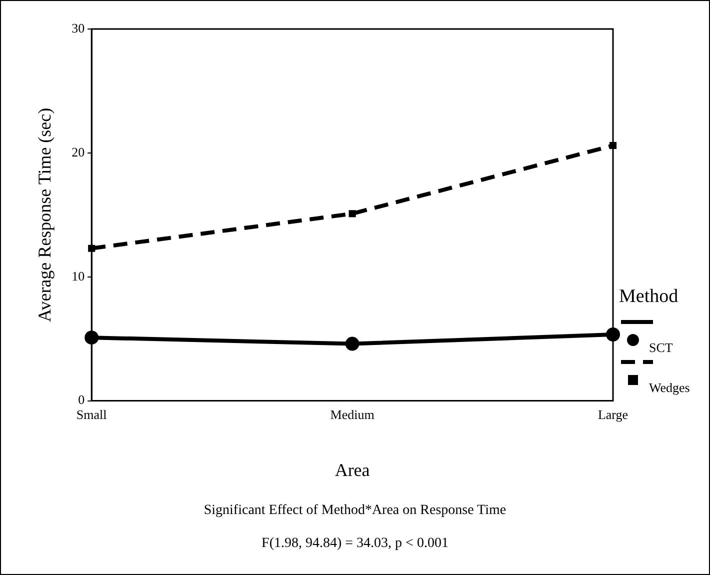  I want to click on x-tick-label: Small, so click(92, 414).